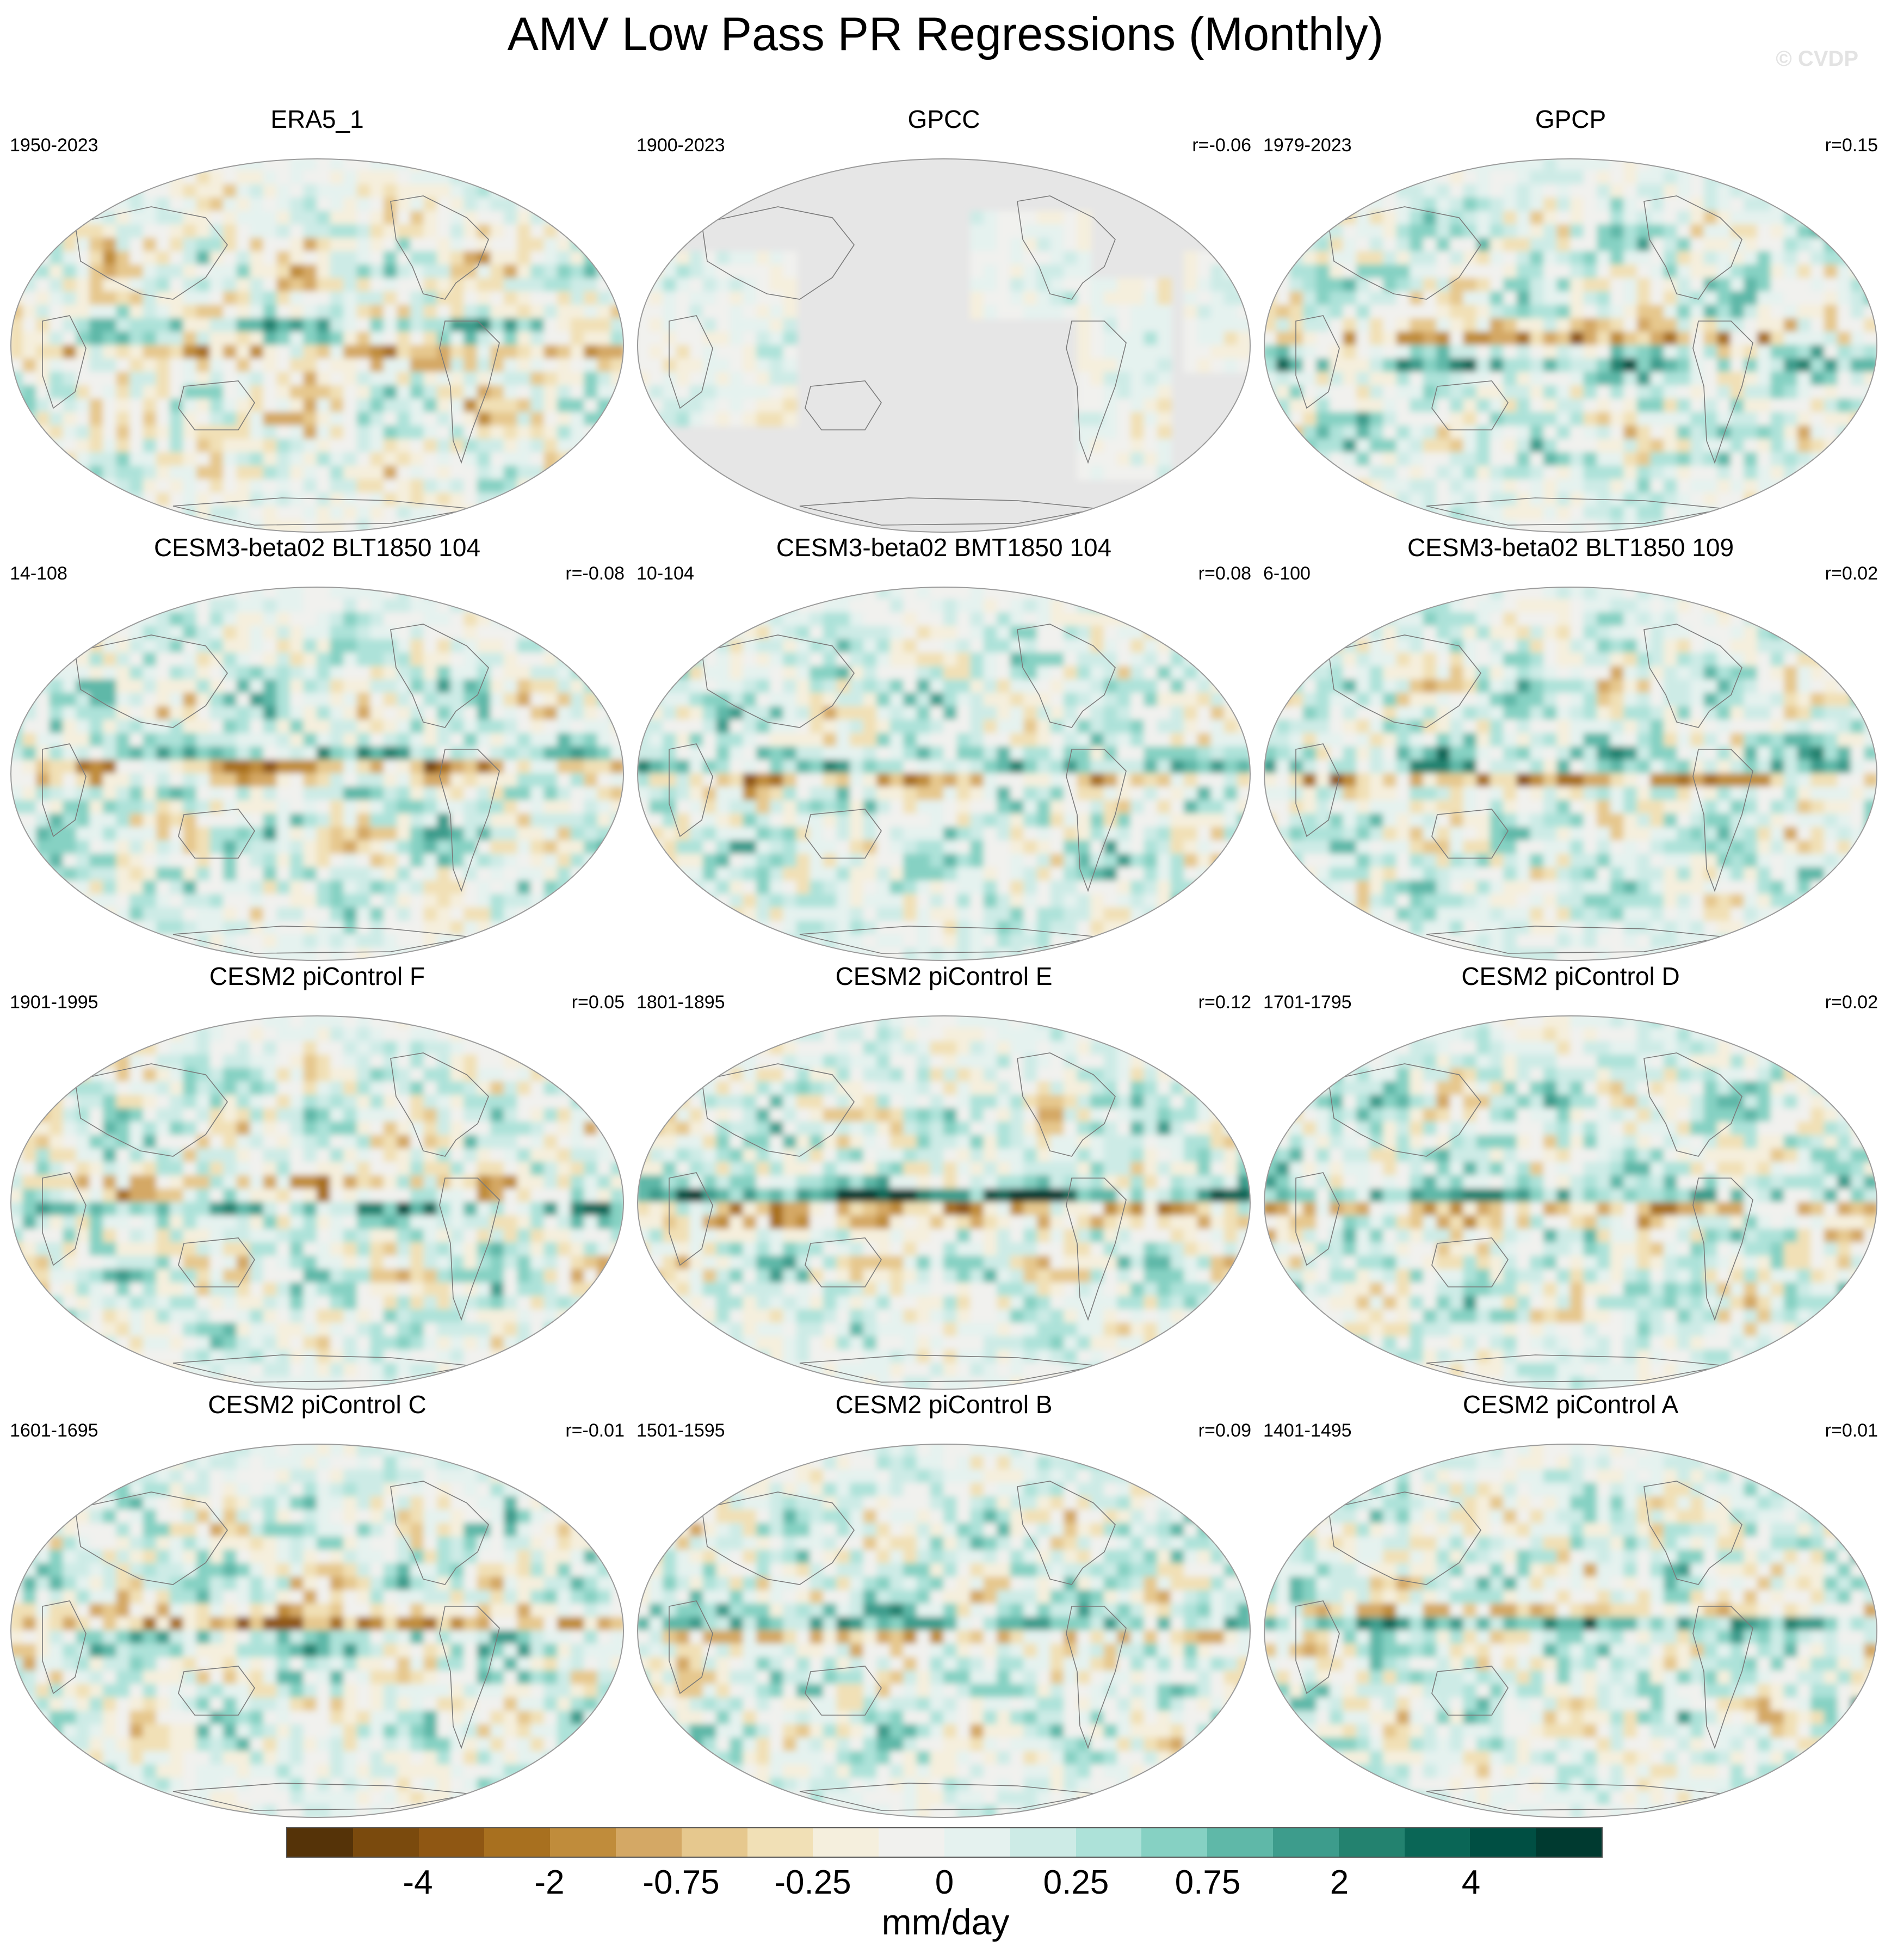 This screenshot has width=1891, height=1960. Describe the element at coordinates (665, 573) in the screenshot. I see `panel-period: 10-104` at that location.